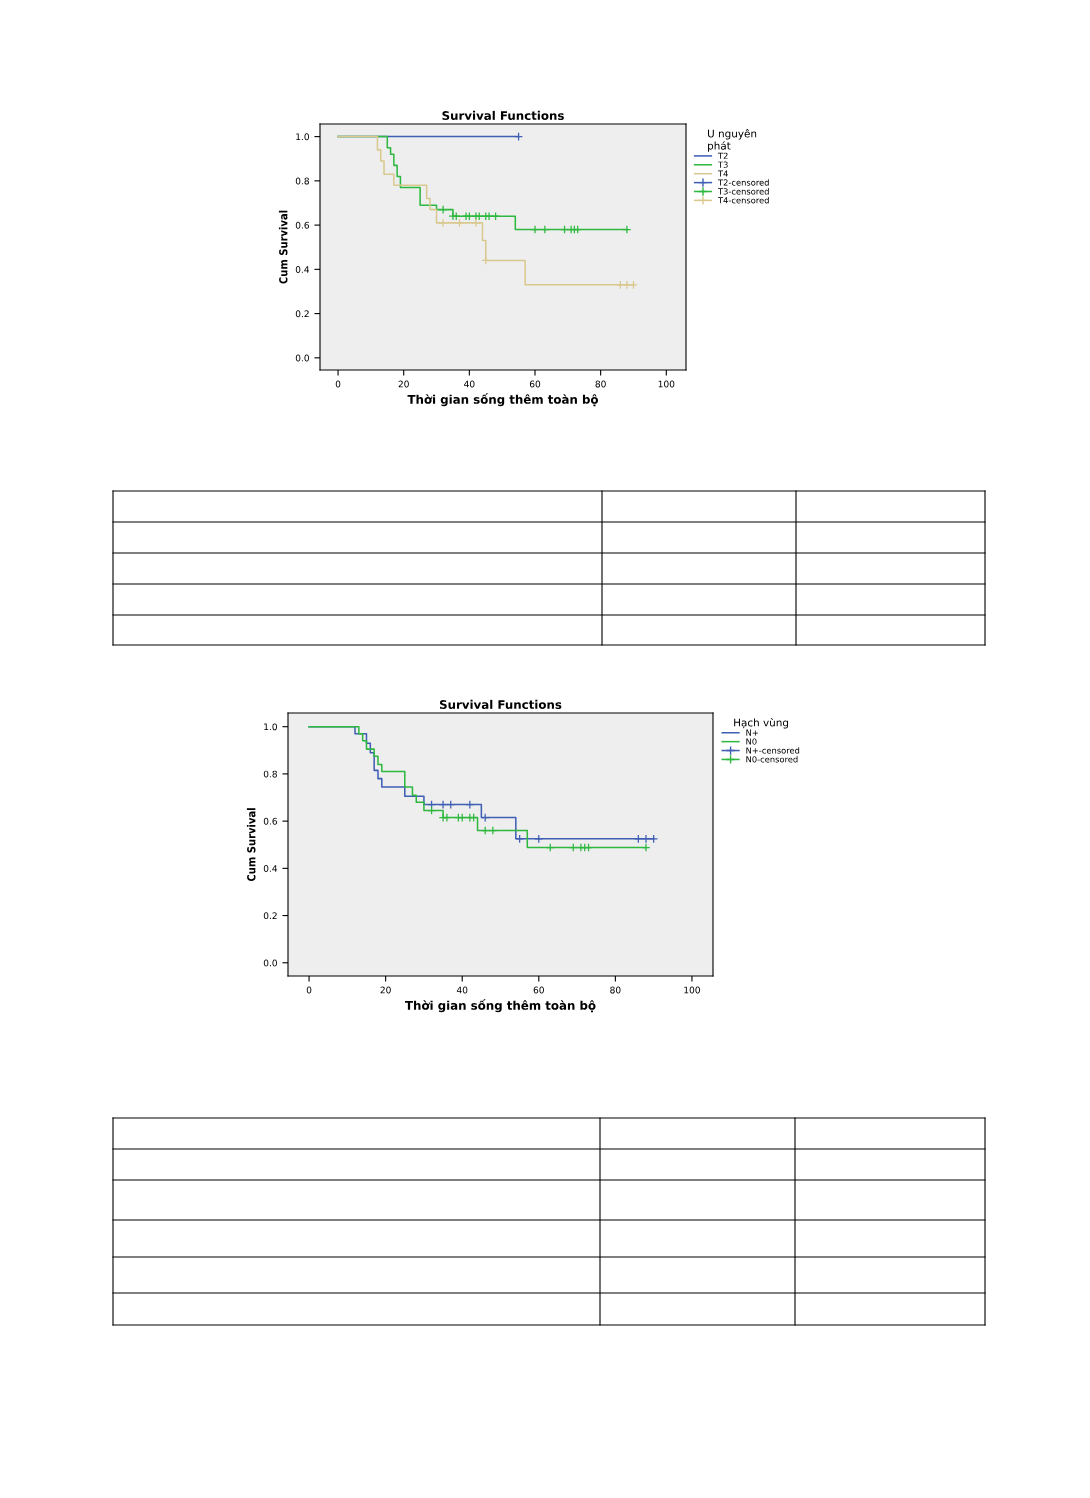 This screenshot has height=1498, width=1090. What do you see at coordinates (722, 173) in the screenshot?
I see `legend-label: T4` at bounding box center [722, 173].